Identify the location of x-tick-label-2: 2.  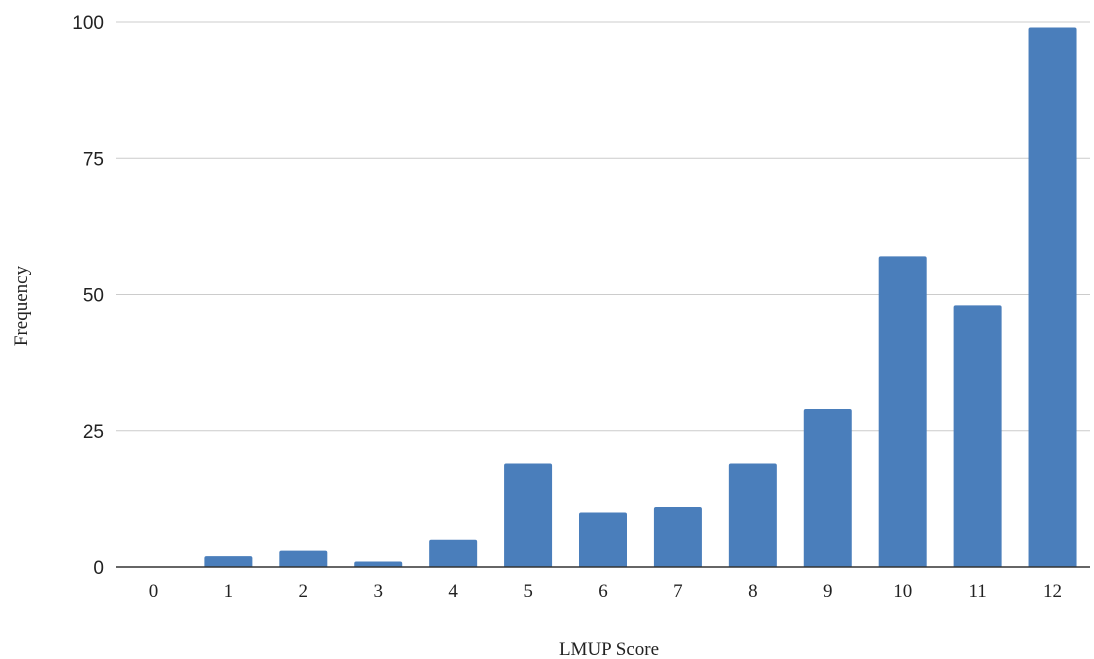
(304, 591).